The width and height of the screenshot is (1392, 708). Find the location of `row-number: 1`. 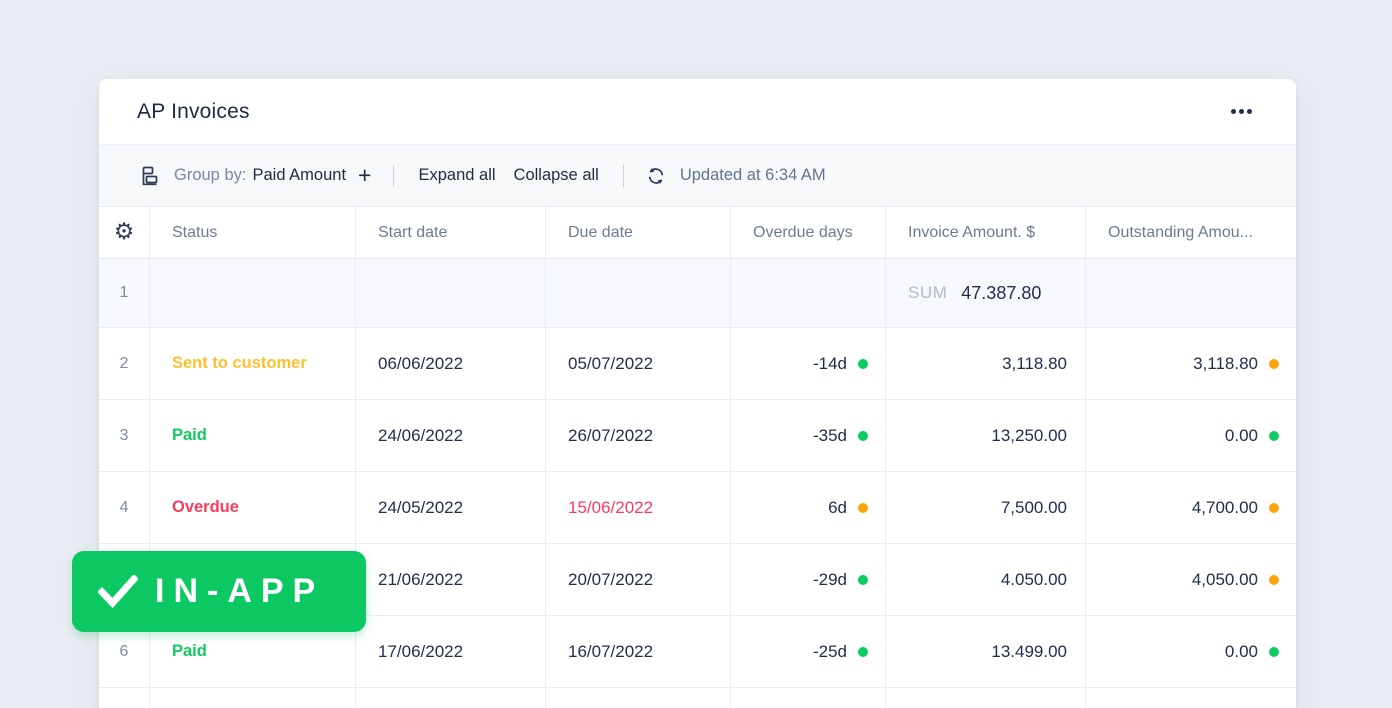

row-number: 1 is located at coordinates (124, 293).